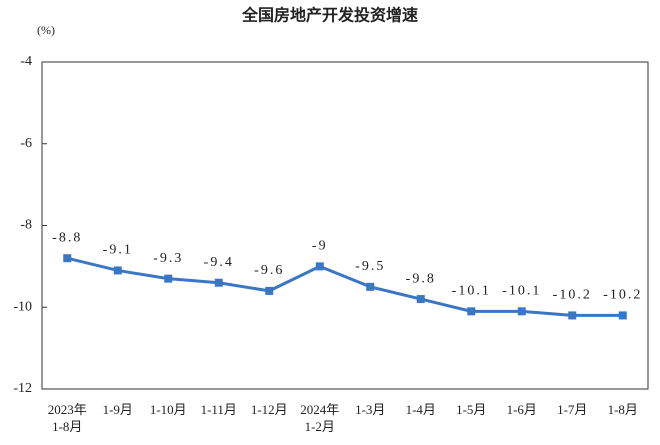  I want to click on chart-title: 全国房地产开发投资增速, so click(329, 15).